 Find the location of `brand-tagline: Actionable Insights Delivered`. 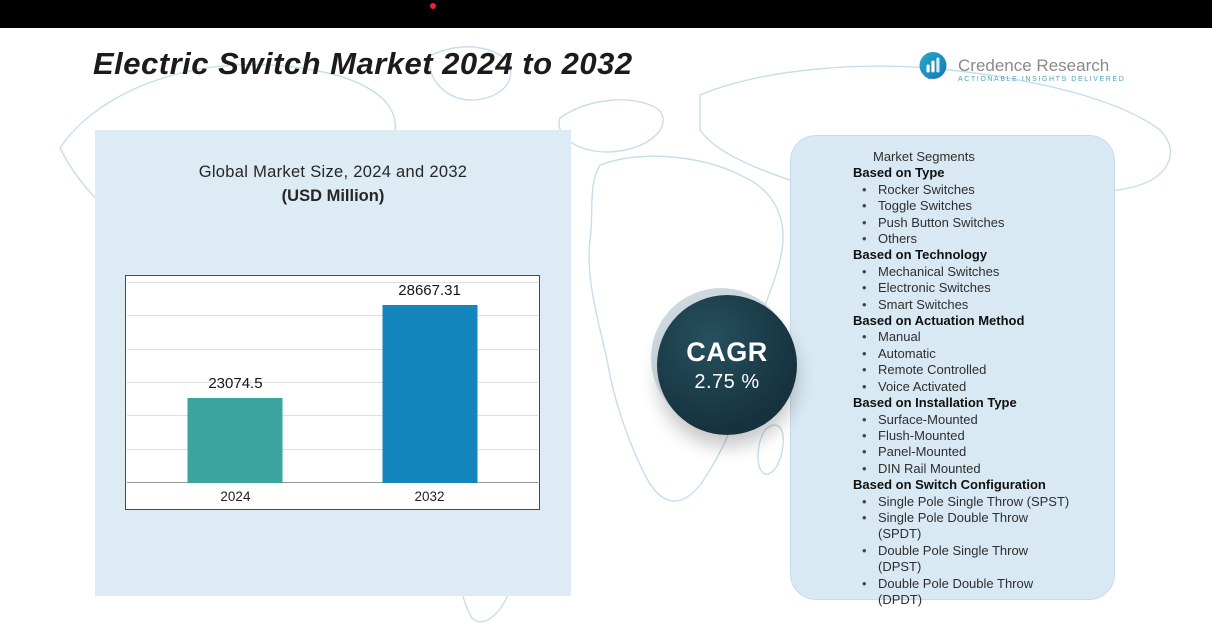

brand-tagline: Actionable Insights Delivered is located at coordinates (1042, 79).